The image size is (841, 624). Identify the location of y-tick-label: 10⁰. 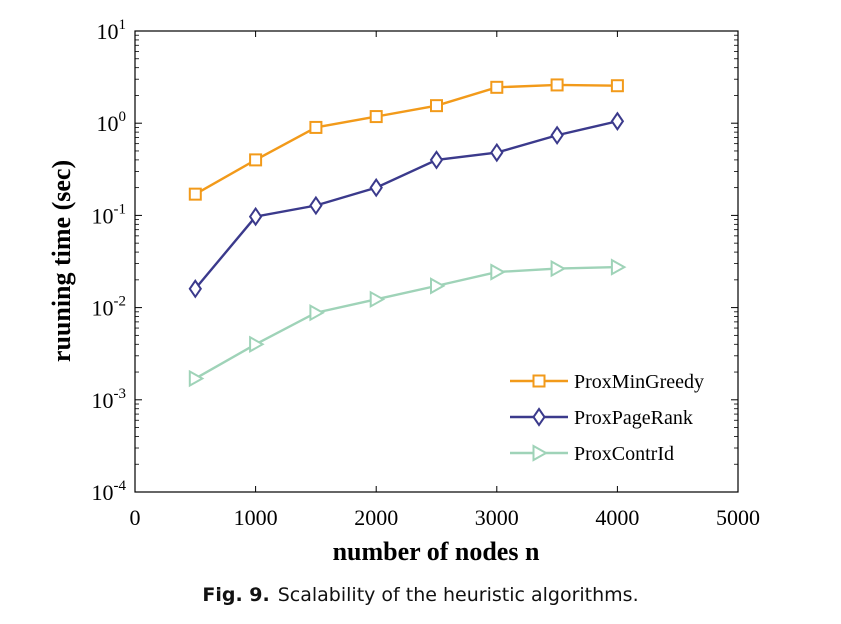
(112, 122).